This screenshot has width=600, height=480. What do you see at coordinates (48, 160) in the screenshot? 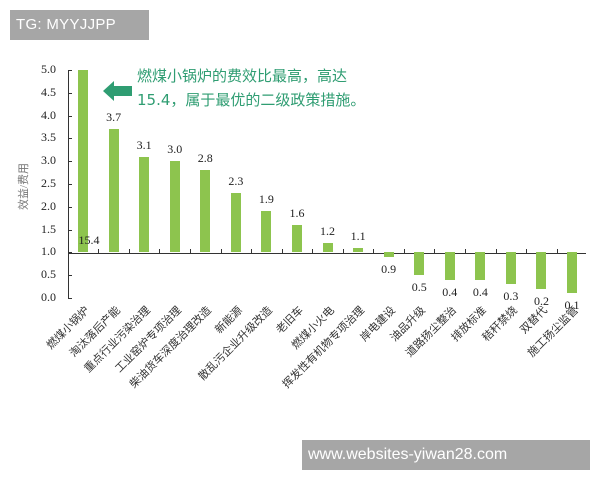
I see `y-tick-label: 3.0` at bounding box center [48, 160].